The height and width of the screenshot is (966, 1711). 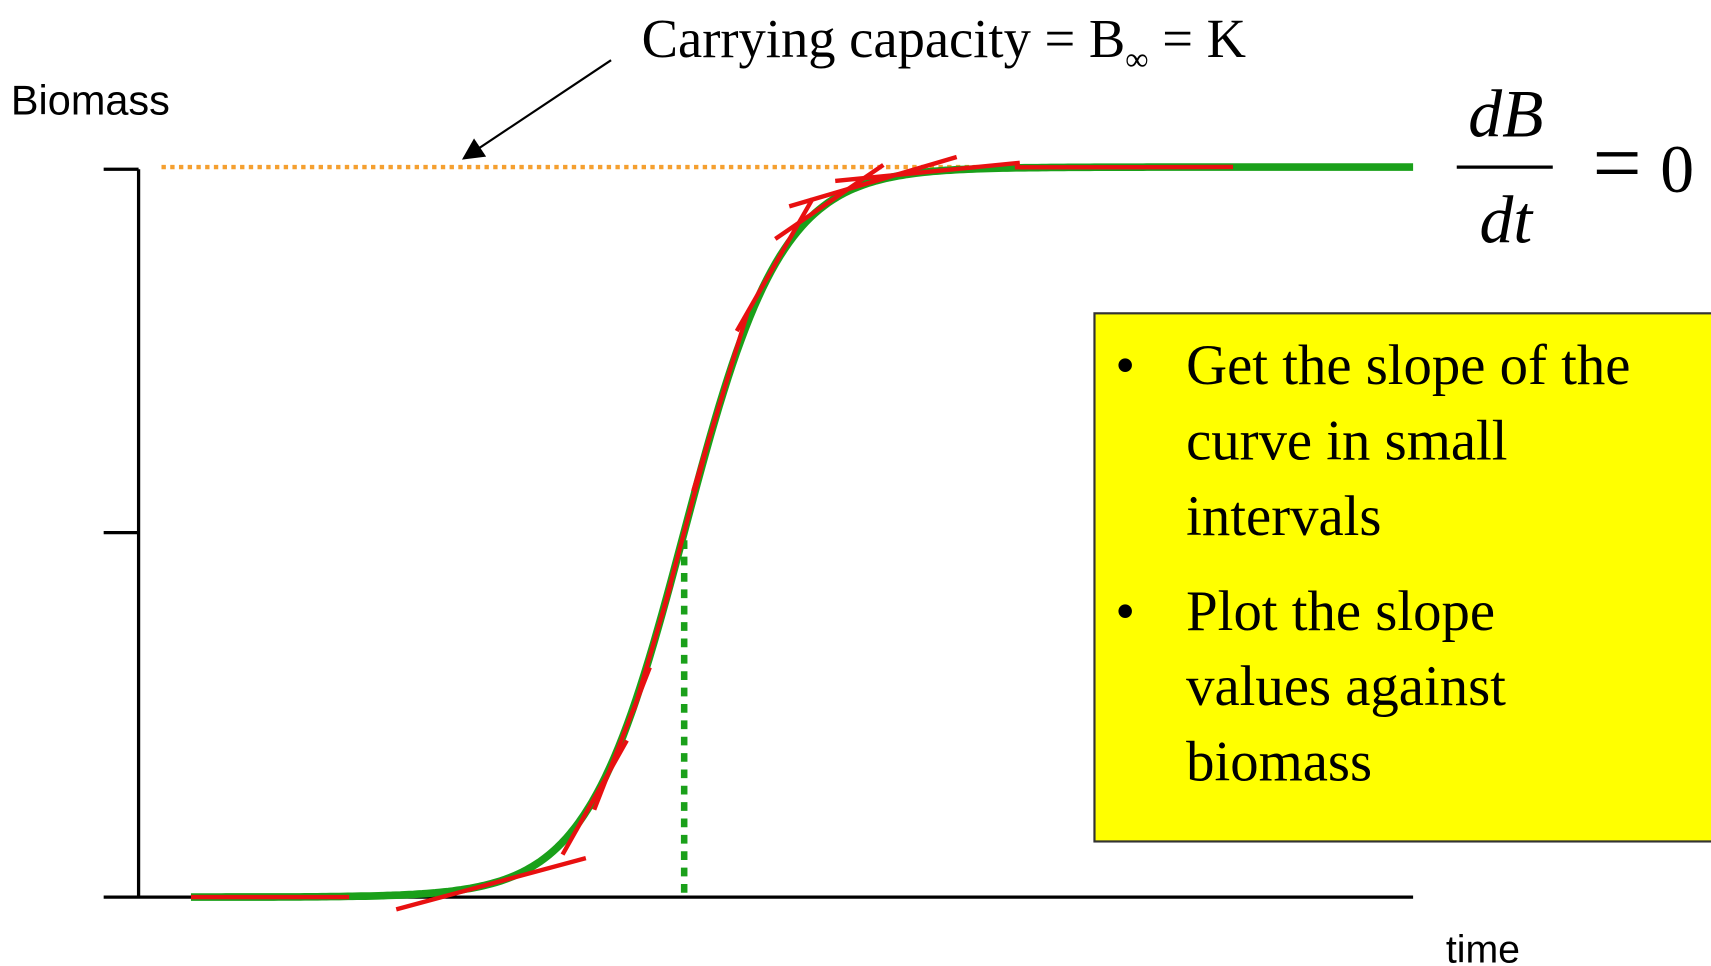 I want to click on item-line: biomass, so click(x=1279, y=761).